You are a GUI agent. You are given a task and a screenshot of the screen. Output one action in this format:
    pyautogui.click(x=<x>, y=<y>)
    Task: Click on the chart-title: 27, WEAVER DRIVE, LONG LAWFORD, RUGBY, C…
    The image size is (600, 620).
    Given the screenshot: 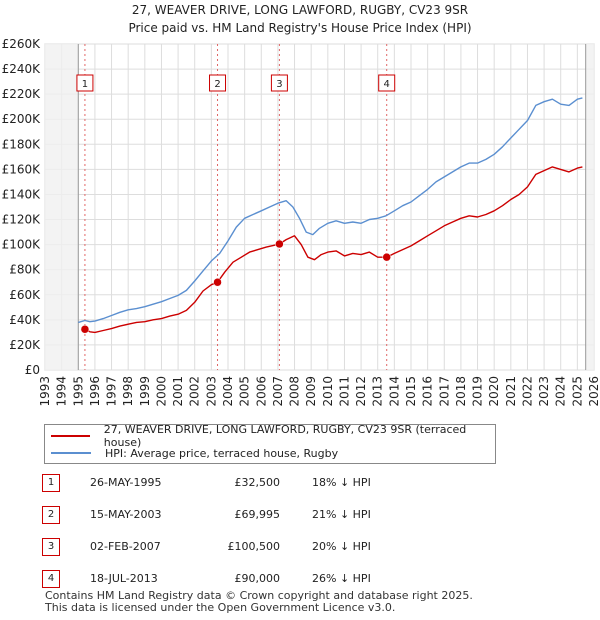 What is the action you would take?
    pyautogui.click(x=300, y=10)
    